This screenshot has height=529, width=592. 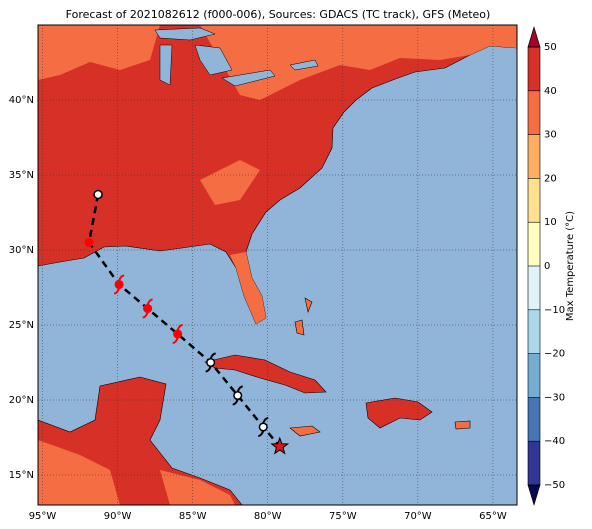 What do you see at coordinates (136, 472) in the screenshot?
I see `warm-region-south` at bounding box center [136, 472].